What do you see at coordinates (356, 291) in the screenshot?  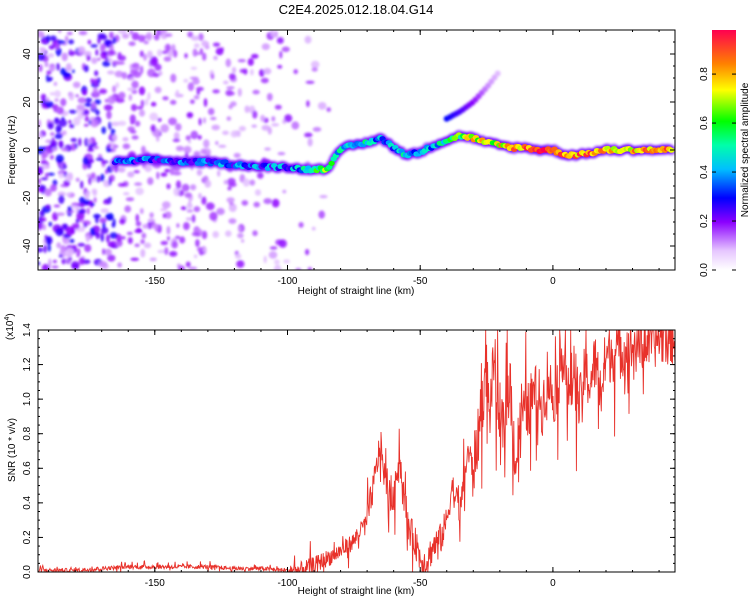 I see `spectrogram-x-label: Height of straight line (km)` at bounding box center [356, 291].